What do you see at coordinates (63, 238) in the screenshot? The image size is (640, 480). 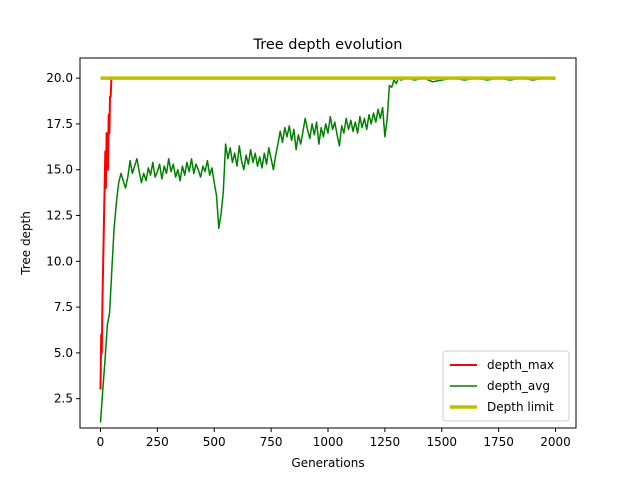 I see `y-axis-ticks: 2.5 5.0 7.5 10.0 12.5 15.0 17.5 20.0` at bounding box center [63, 238].